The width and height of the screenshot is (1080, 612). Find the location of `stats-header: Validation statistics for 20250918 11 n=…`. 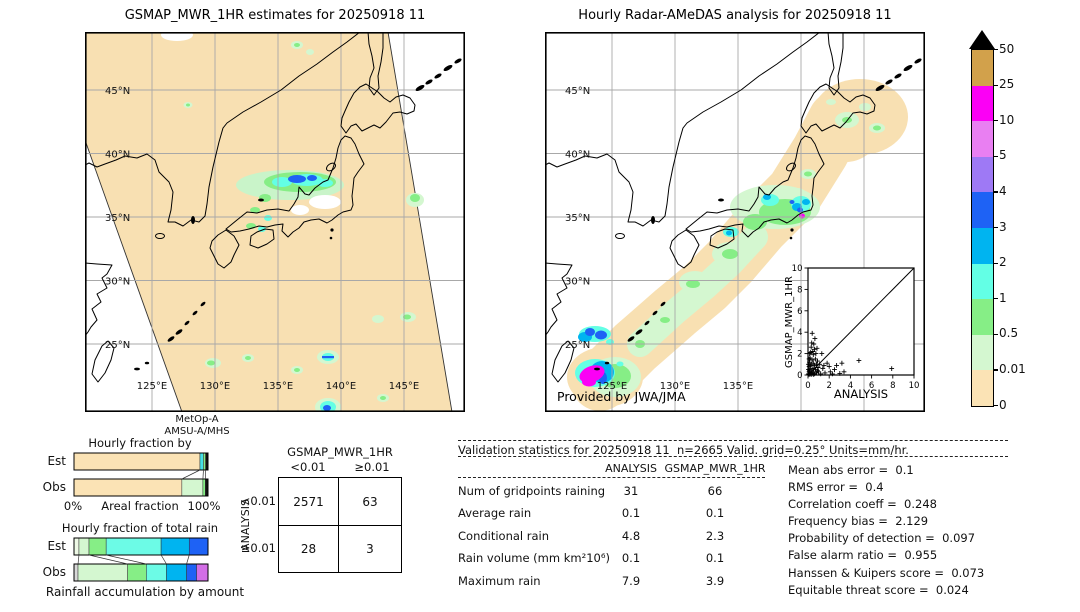

stats-header: Validation statistics for 20250918 11 n=… is located at coordinates (683, 450).